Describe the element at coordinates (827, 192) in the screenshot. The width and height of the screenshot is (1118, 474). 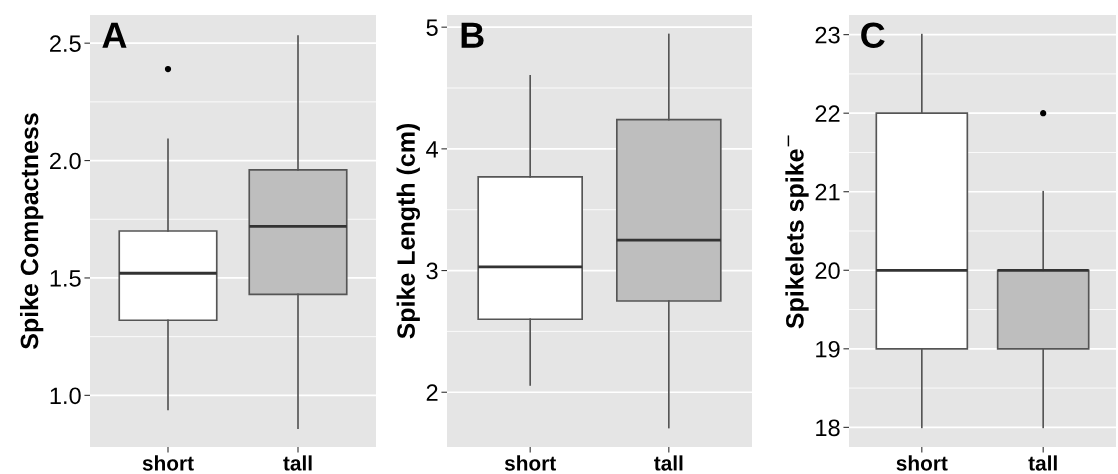
I see `y-tick-label: 21` at that location.